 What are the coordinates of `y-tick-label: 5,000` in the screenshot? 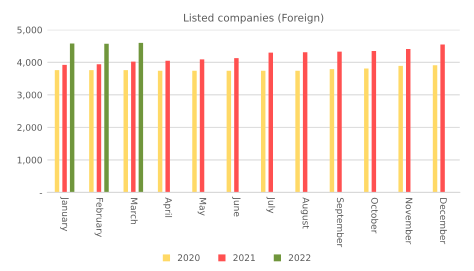 It's located at (29, 30).